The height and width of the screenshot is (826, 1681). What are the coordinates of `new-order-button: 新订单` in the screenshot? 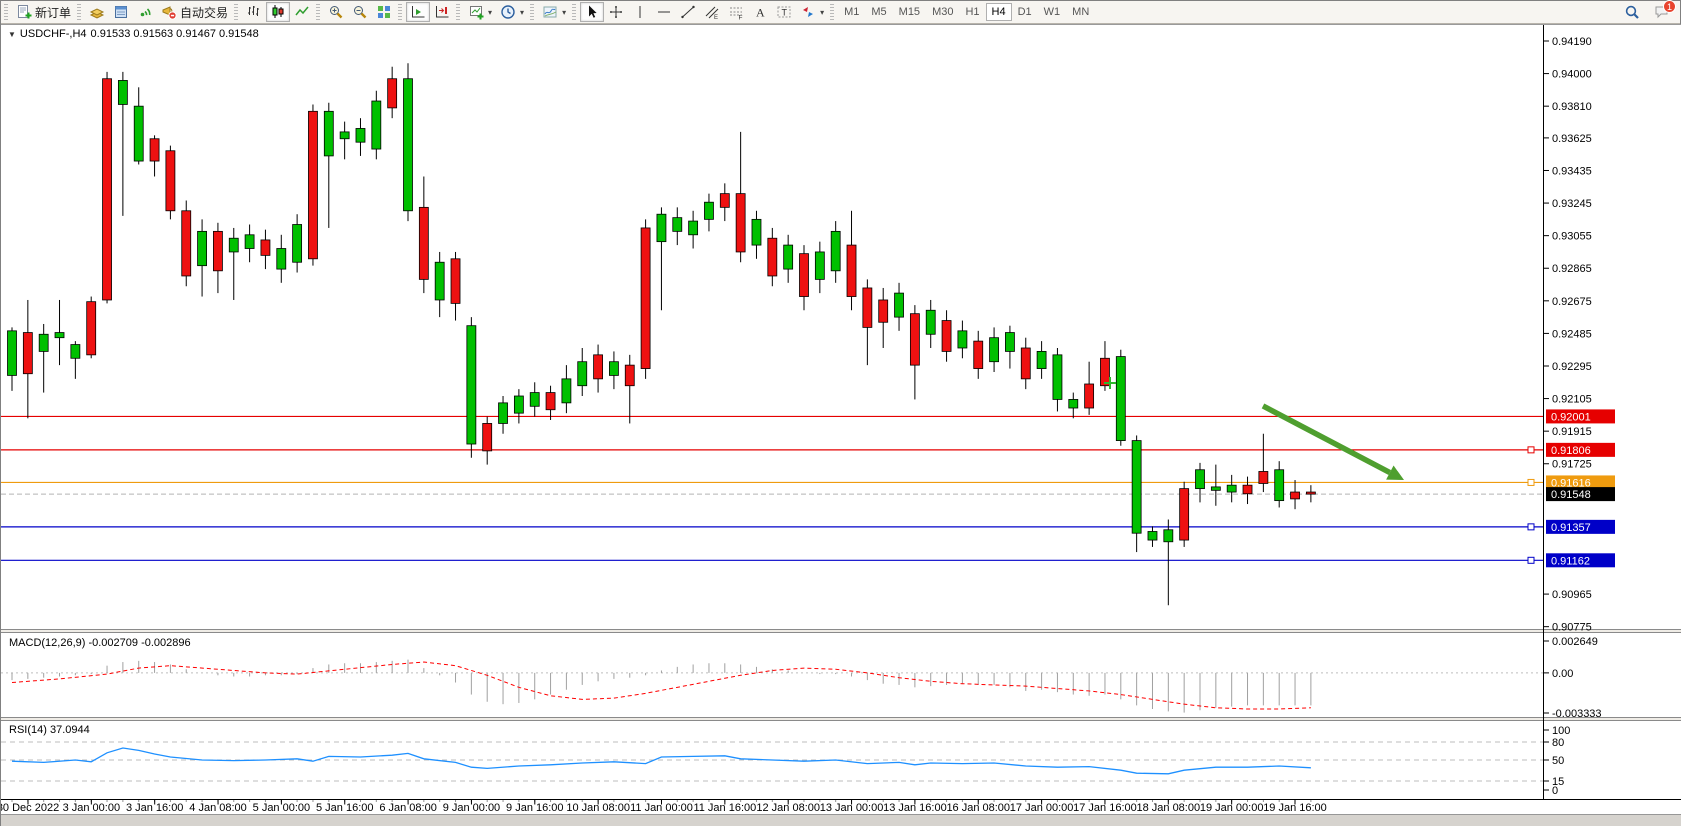 It's located at (43, 12).